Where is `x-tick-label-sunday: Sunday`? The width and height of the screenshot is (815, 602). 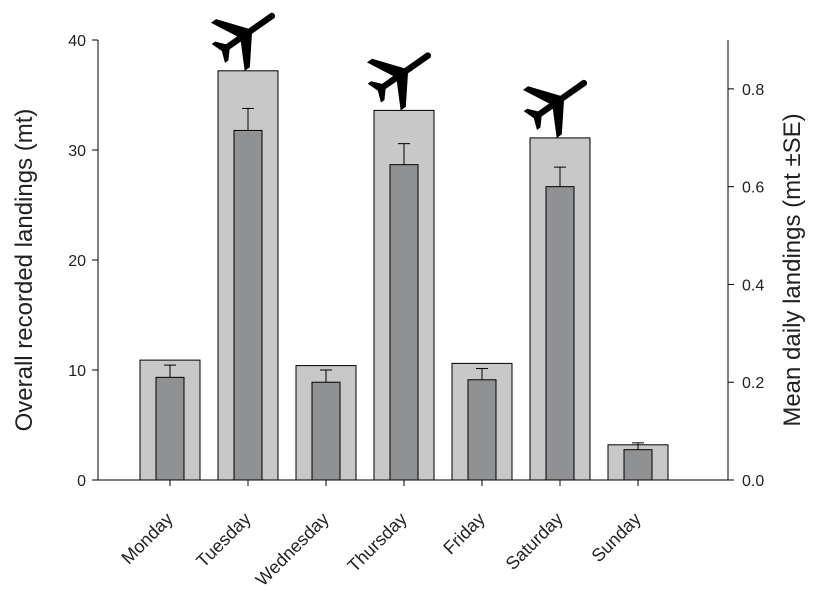
x-tick-label-sunday: Sunday is located at coordinates (616, 537).